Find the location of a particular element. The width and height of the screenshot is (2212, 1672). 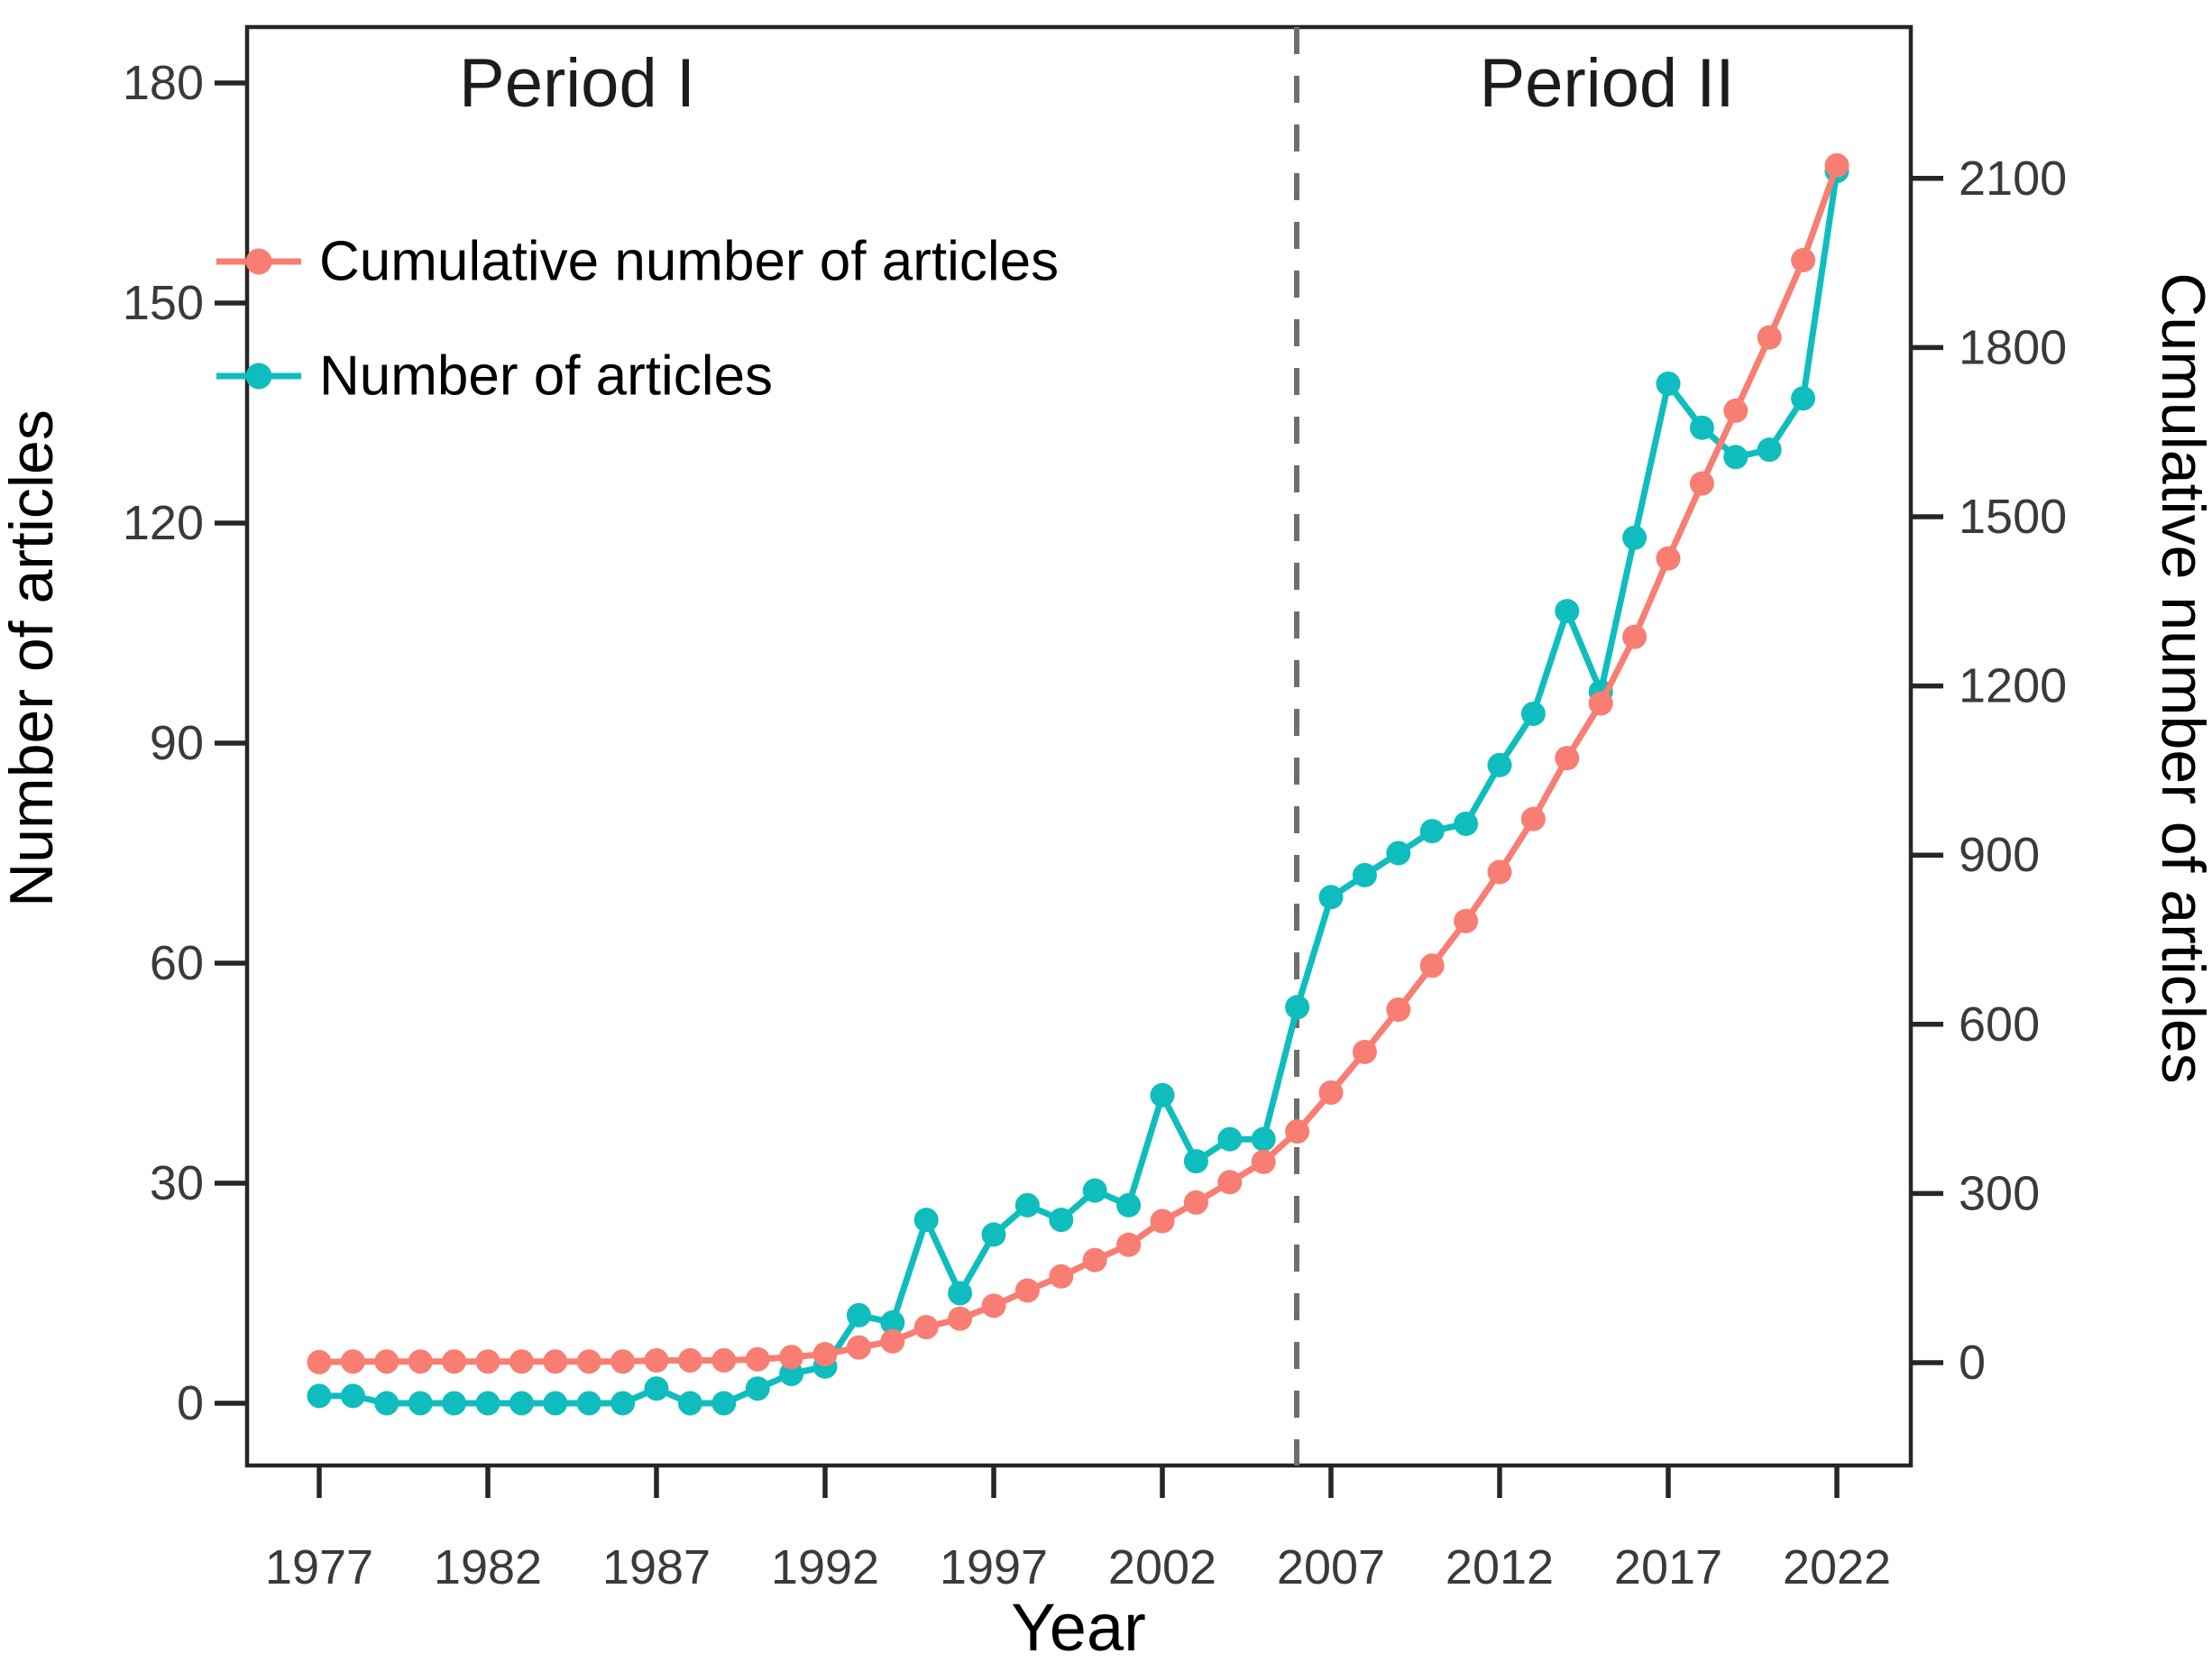

legend-cumulative-label: Cumulative number of articles is located at coordinates (689, 262).